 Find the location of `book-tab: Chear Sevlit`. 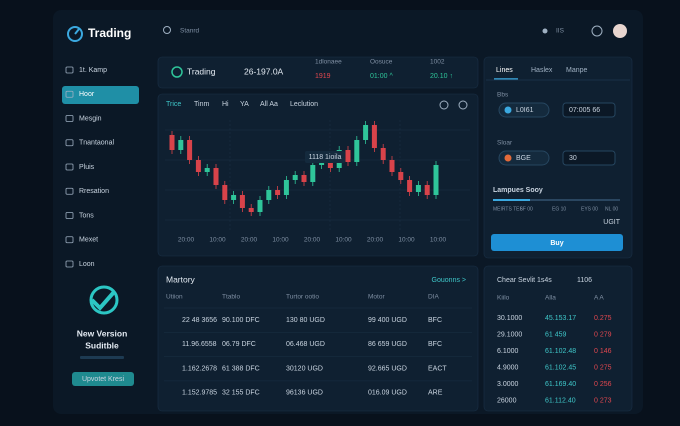

book-tab: Chear Sevlit is located at coordinates (516, 280).